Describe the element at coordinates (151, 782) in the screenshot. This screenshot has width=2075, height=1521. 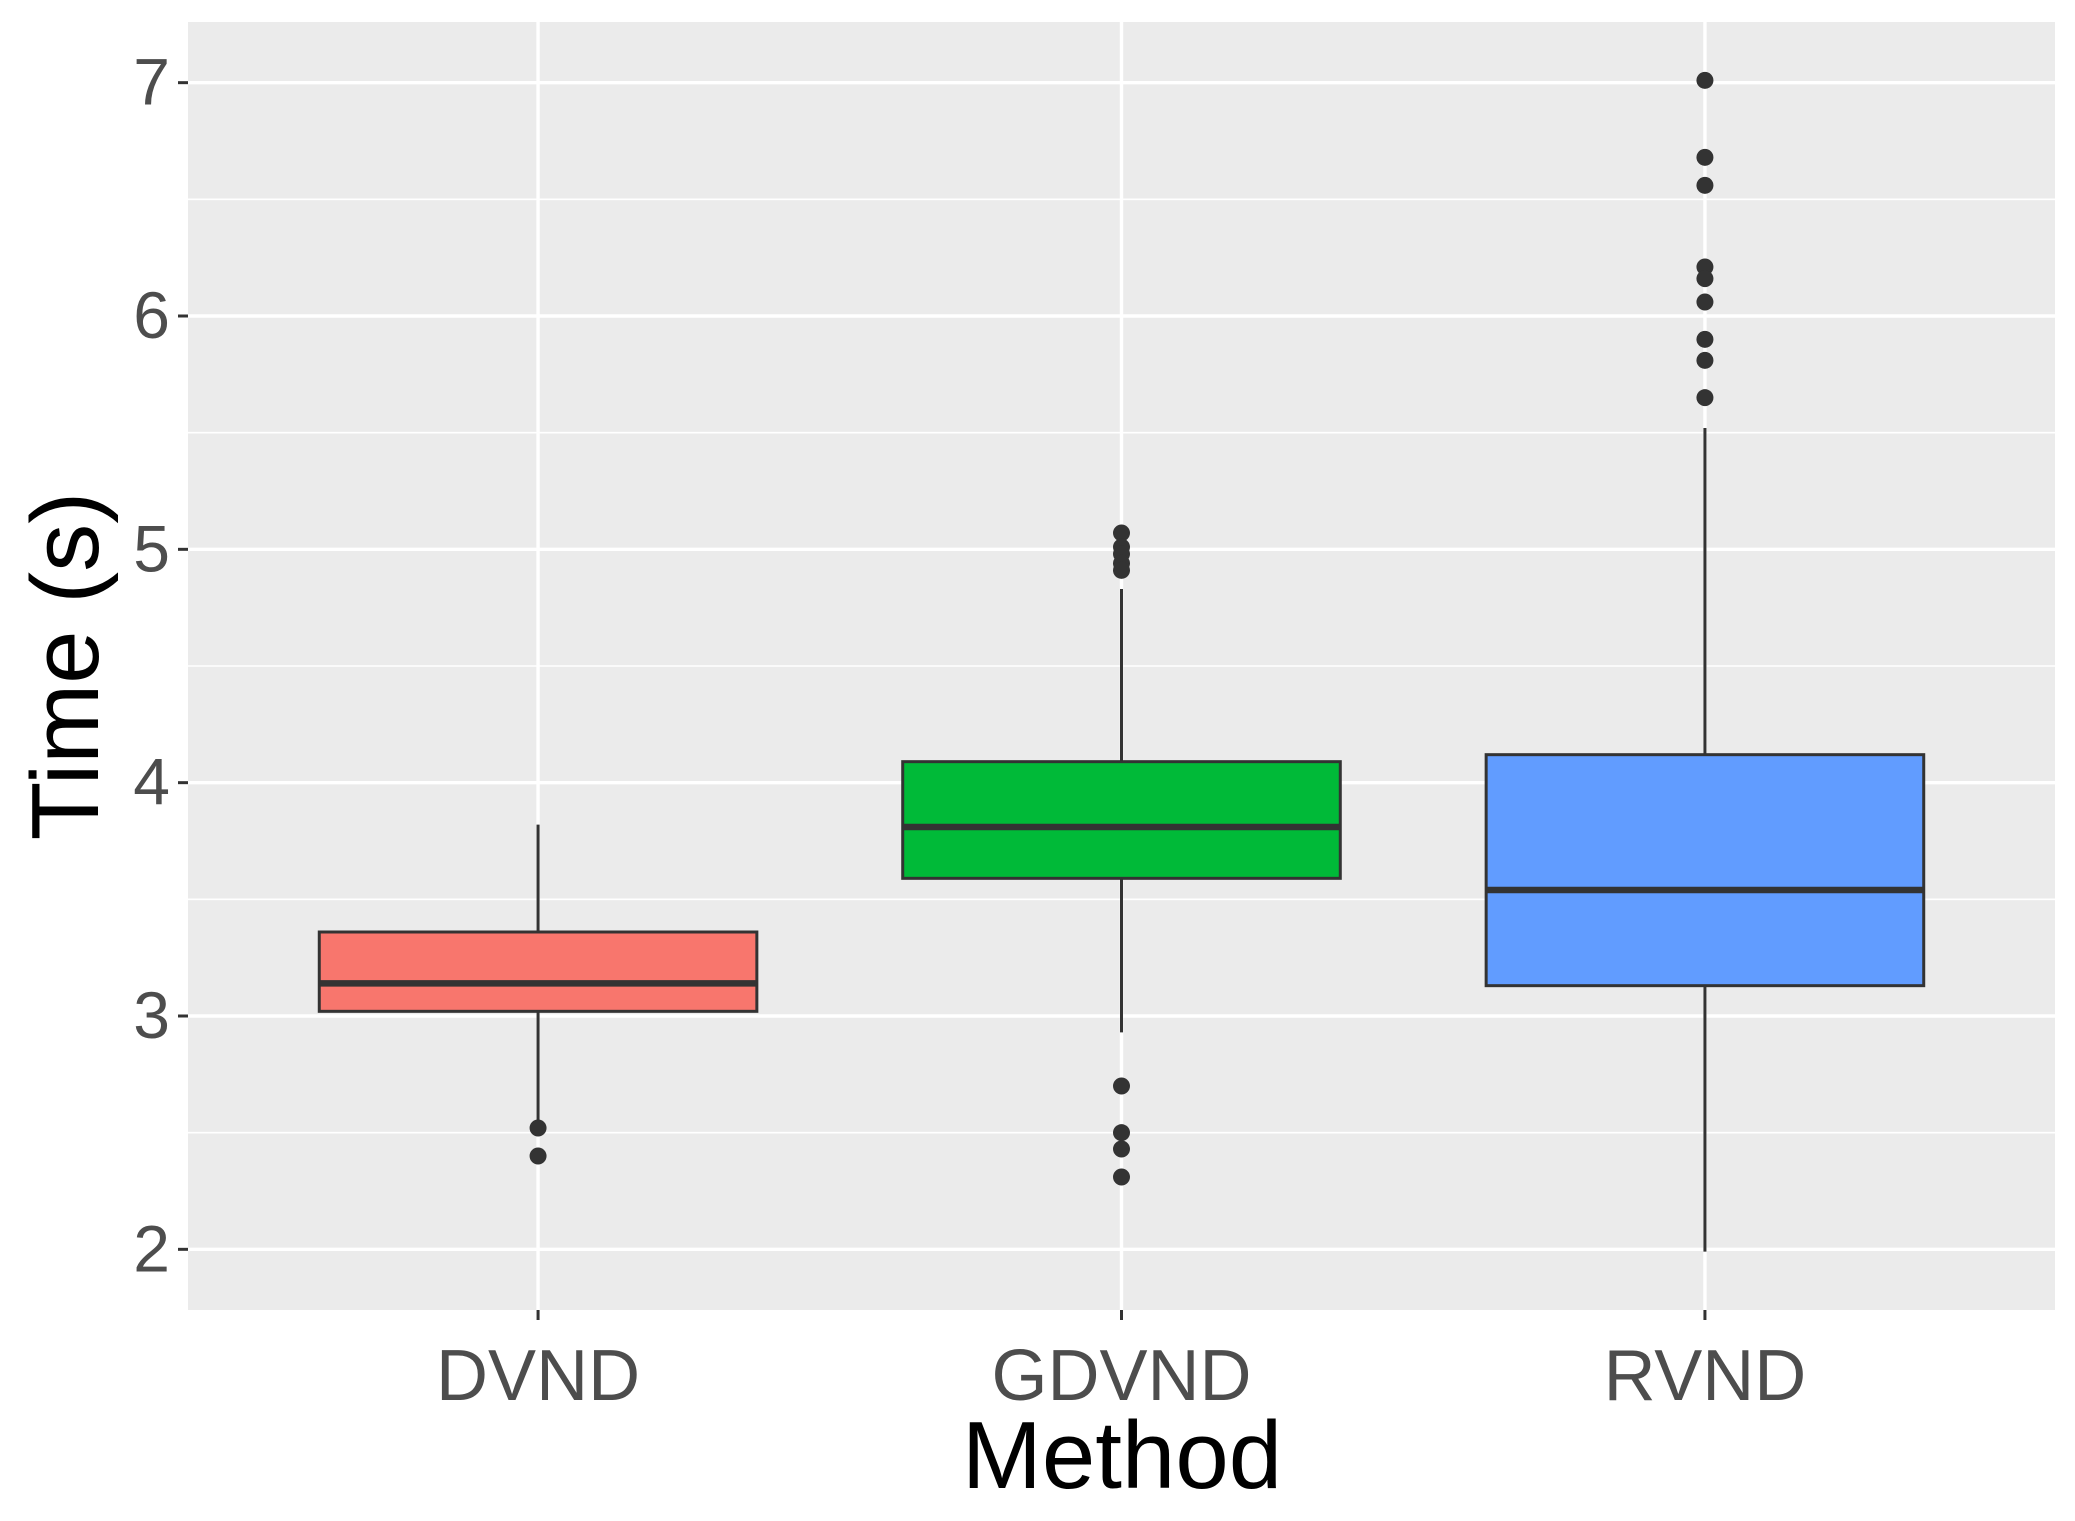
I see `y-tick-label: 4` at that location.